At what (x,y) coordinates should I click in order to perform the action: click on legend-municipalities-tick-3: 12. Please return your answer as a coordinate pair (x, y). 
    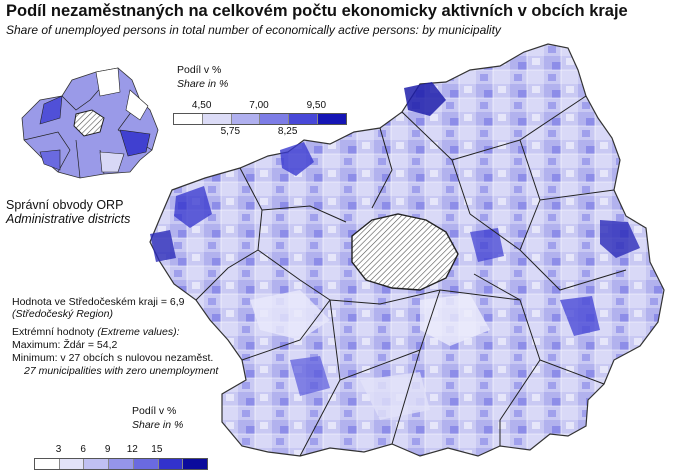
    Looking at the image, I should click on (132, 449).